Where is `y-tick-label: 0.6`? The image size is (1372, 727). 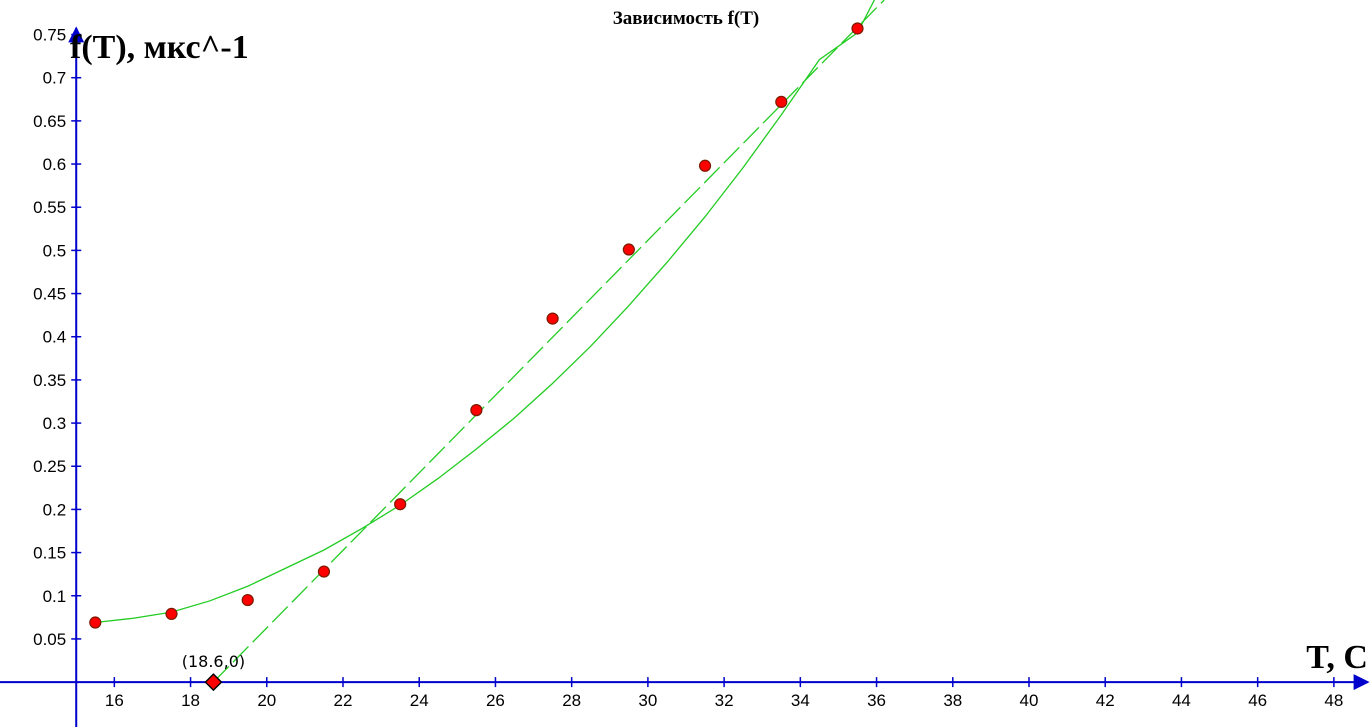 y-tick-label: 0.6 is located at coordinates (55, 164).